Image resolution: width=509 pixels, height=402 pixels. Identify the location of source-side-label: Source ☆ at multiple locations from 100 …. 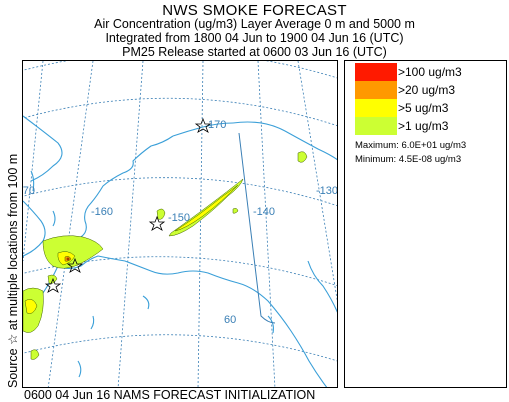
(13, 224).